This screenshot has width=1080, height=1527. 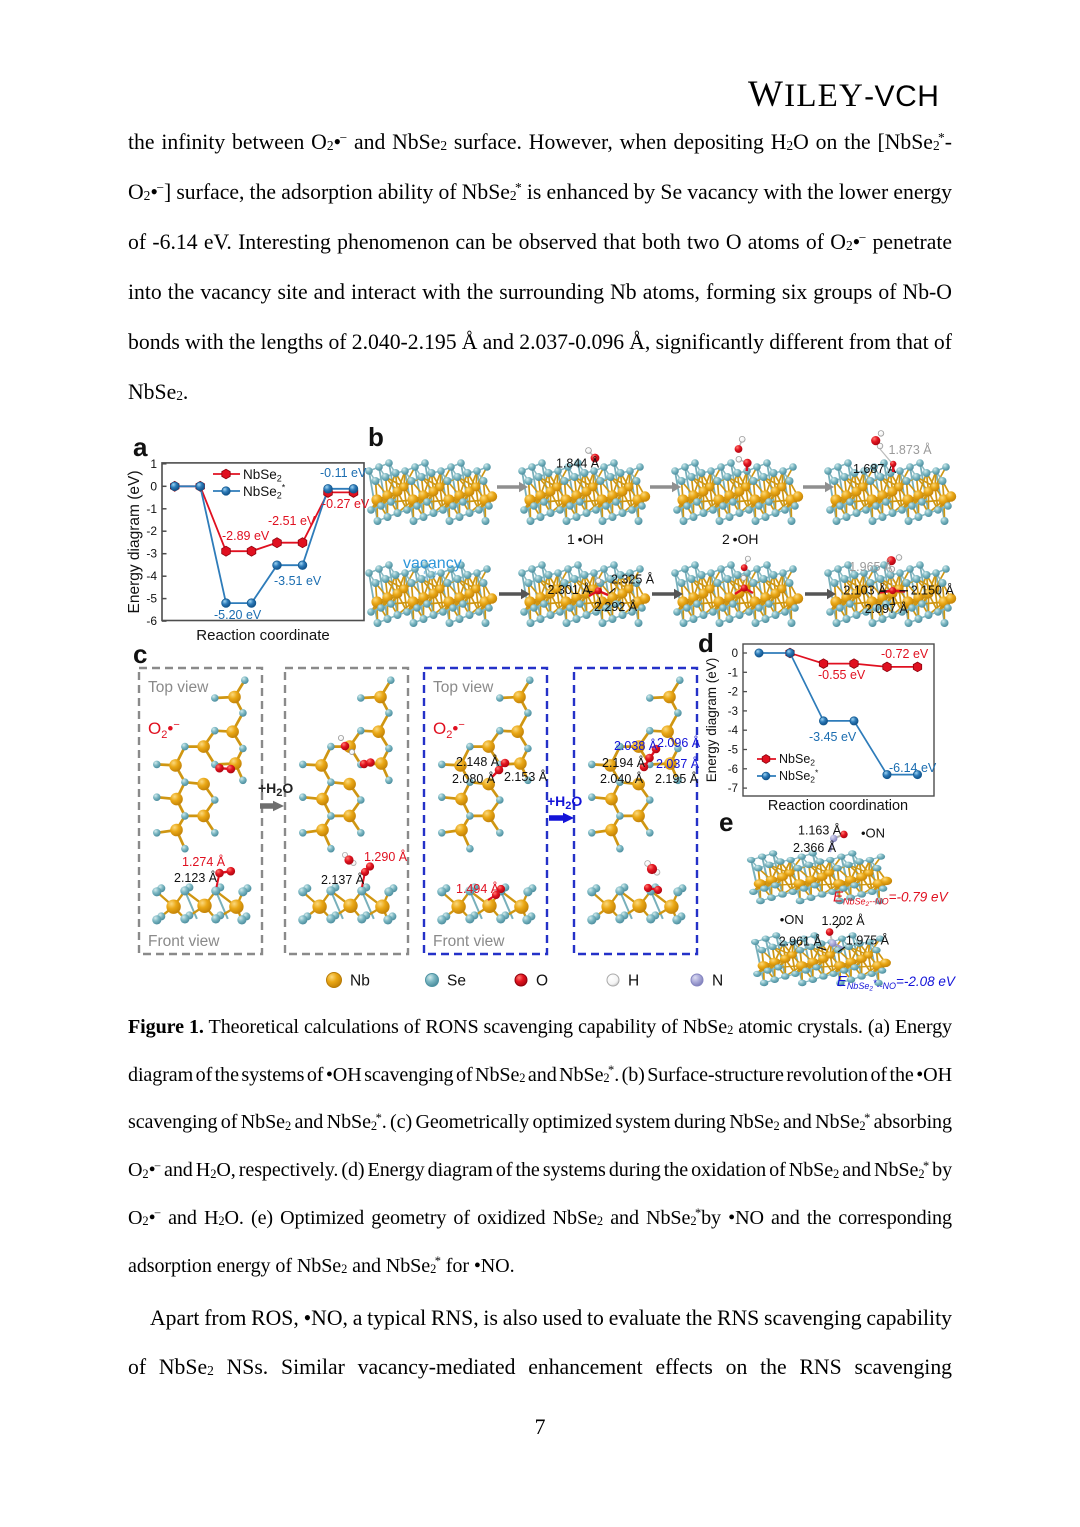 I want to click on svg-text: 2.040 Å, so click(x=622, y=778).